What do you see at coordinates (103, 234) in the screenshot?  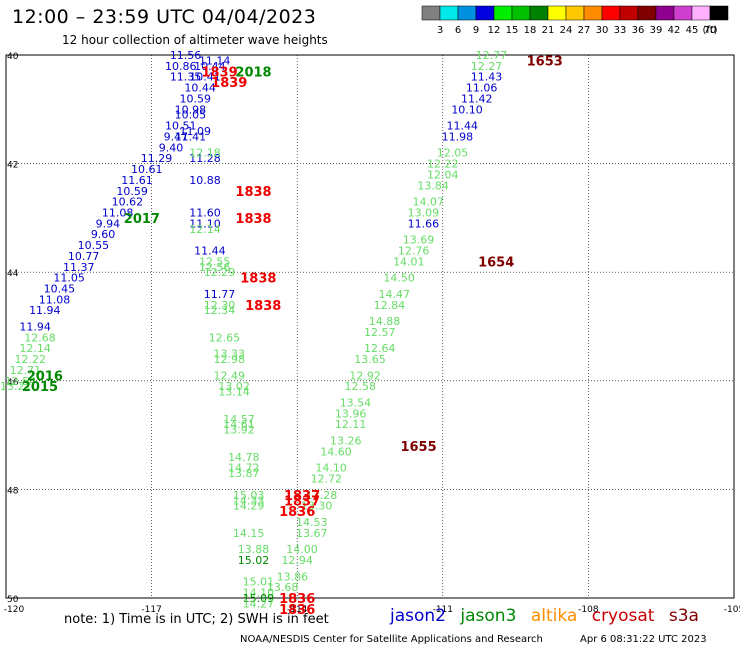 I see `wave-height-value: 9.60` at bounding box center [103, 234].